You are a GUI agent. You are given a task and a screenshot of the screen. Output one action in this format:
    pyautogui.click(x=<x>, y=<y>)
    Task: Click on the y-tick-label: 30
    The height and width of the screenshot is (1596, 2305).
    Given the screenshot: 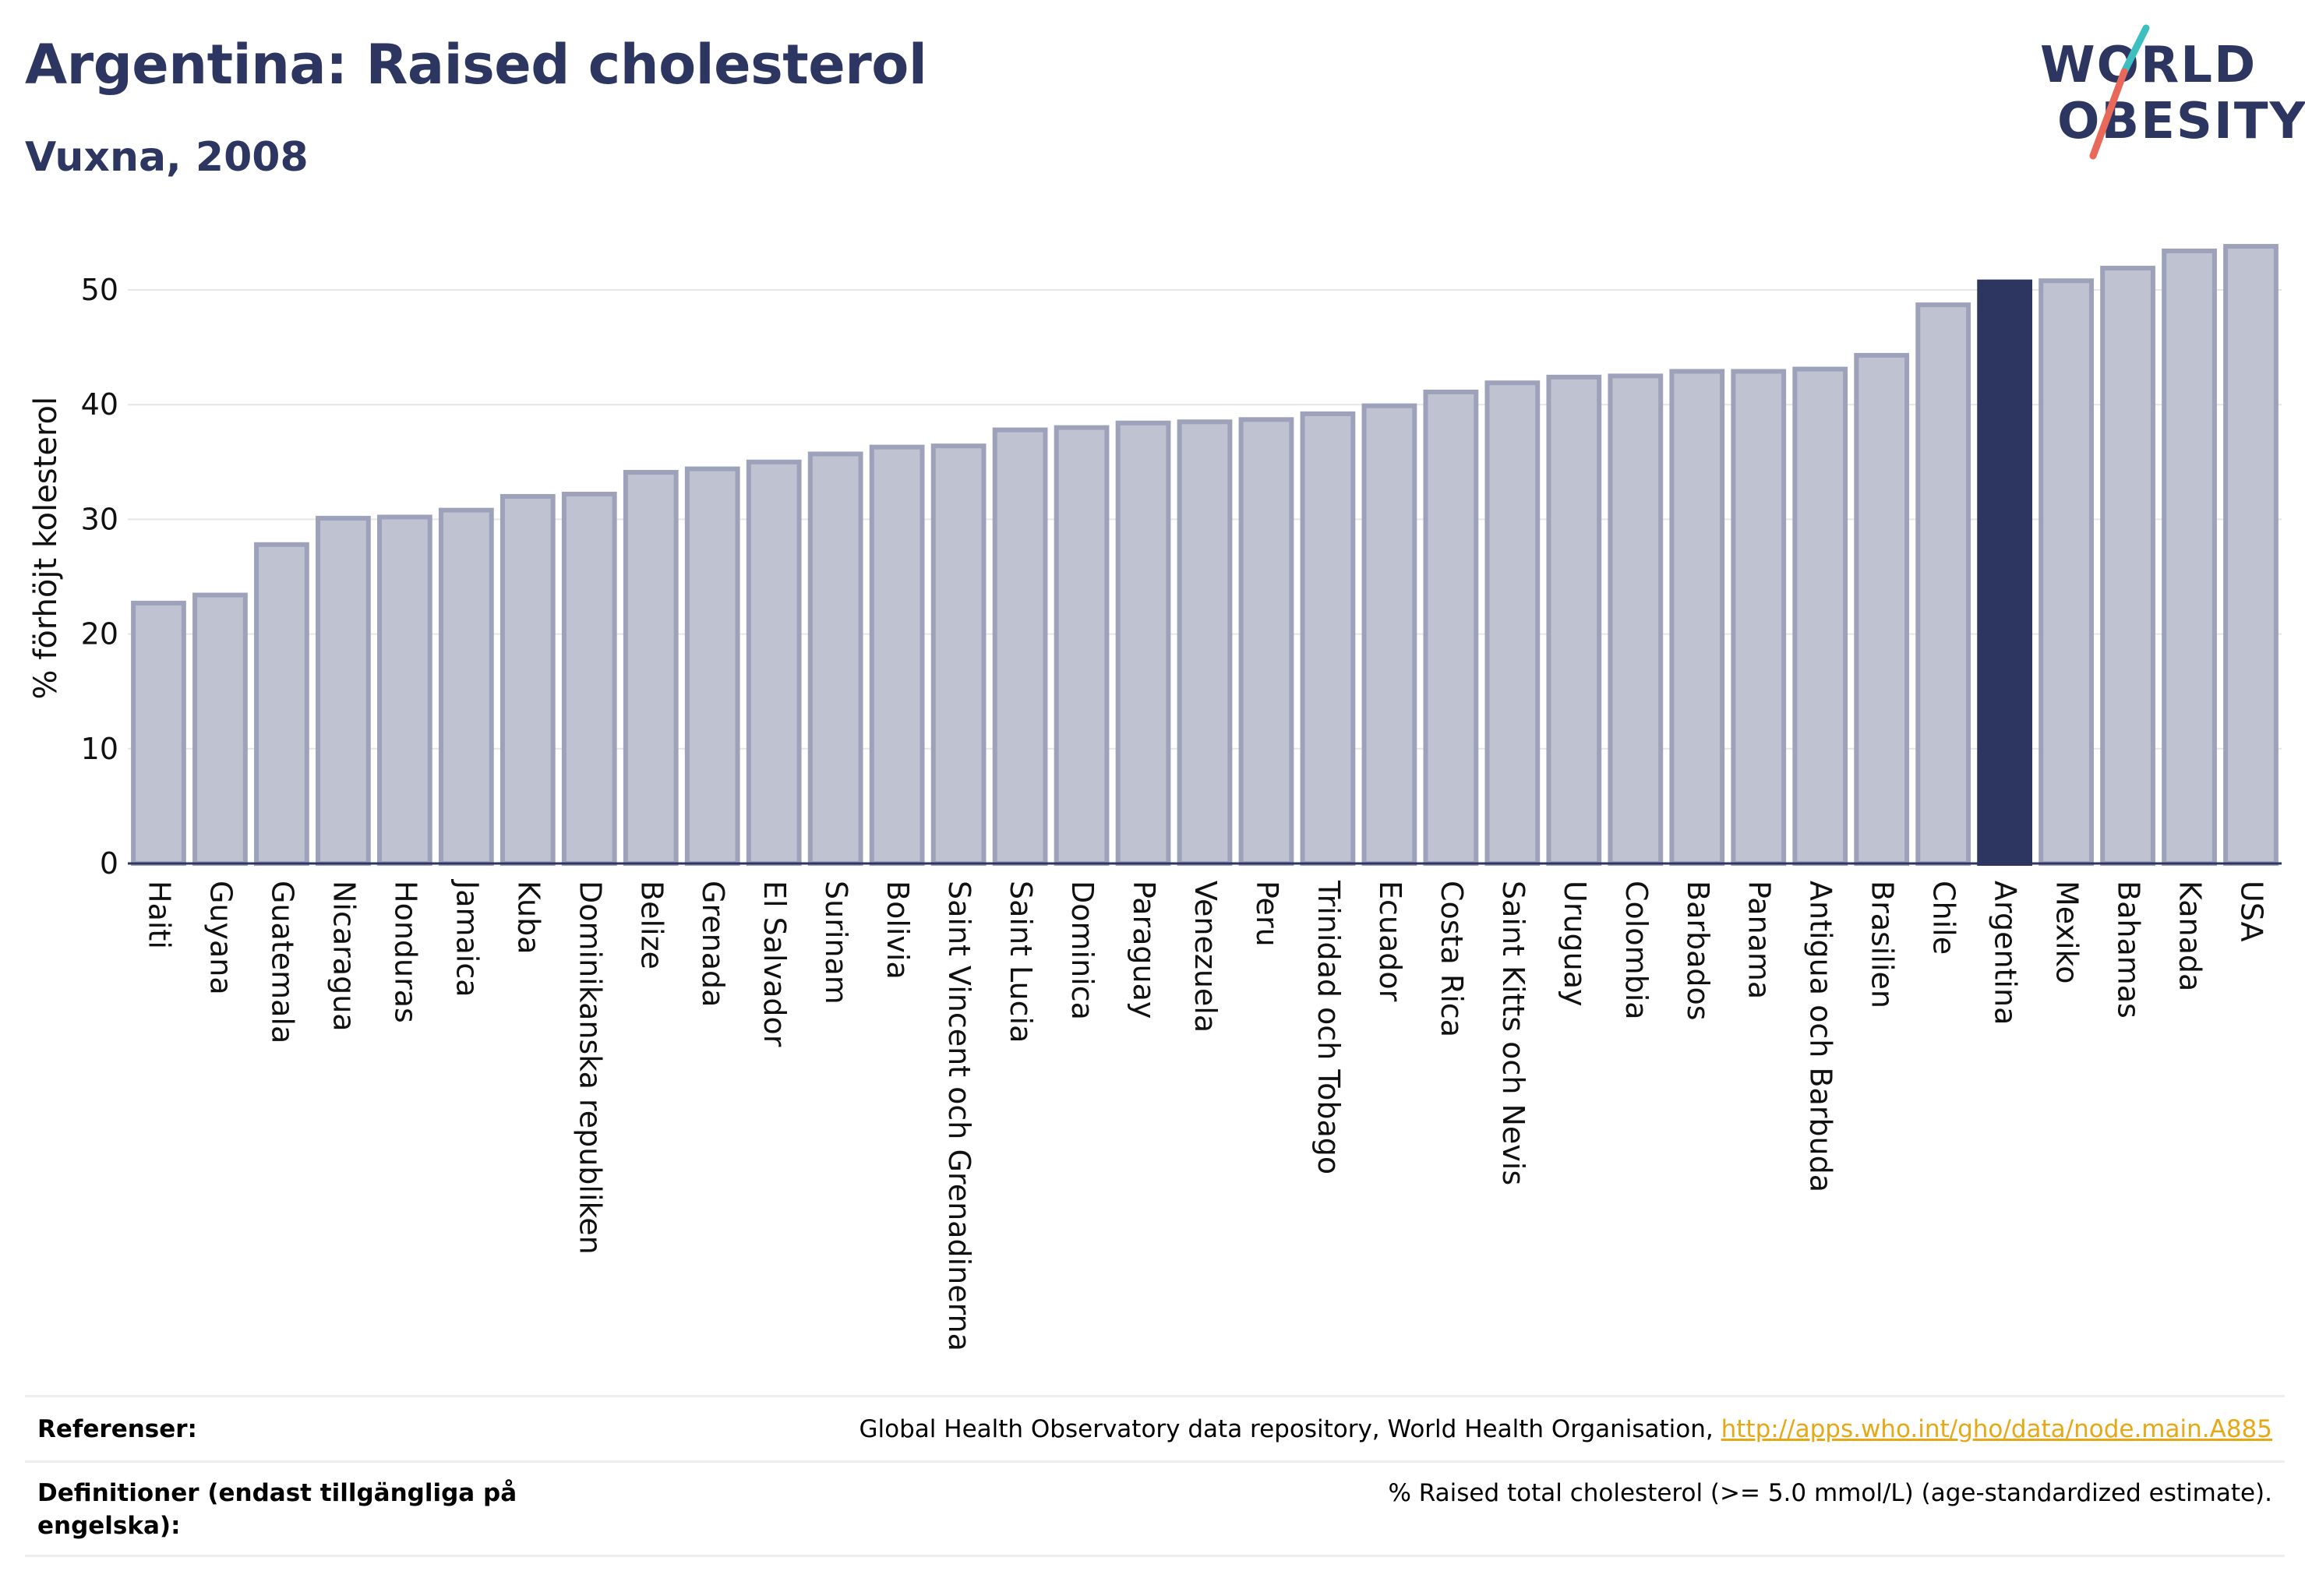 What is the action you would take?
    pyautogui.click(x=99, y=519)
    